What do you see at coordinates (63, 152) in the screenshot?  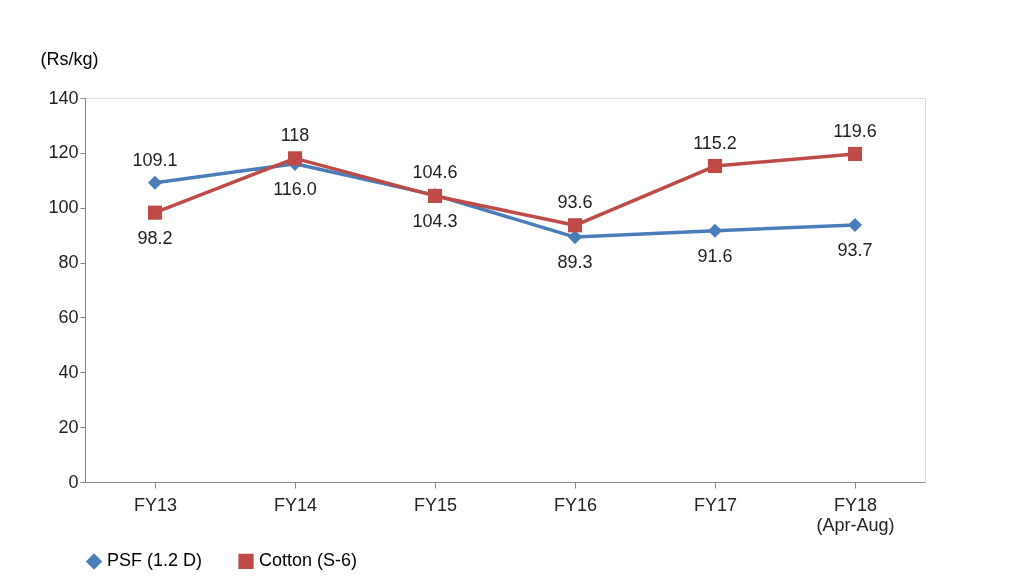 I see `y-tick-label: 120` at bounding box center [63, 152].